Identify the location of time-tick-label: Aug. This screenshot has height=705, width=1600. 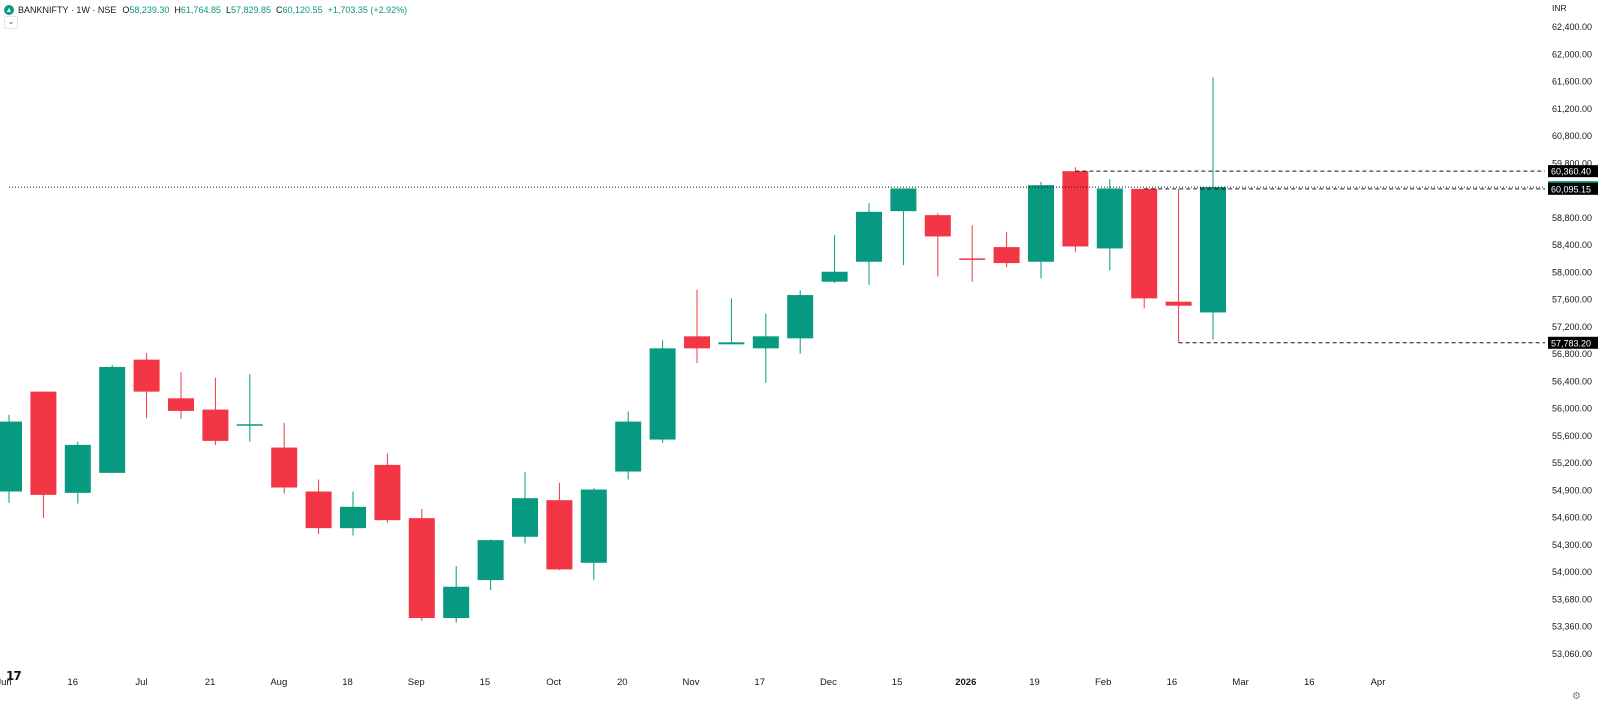
(278, 682).